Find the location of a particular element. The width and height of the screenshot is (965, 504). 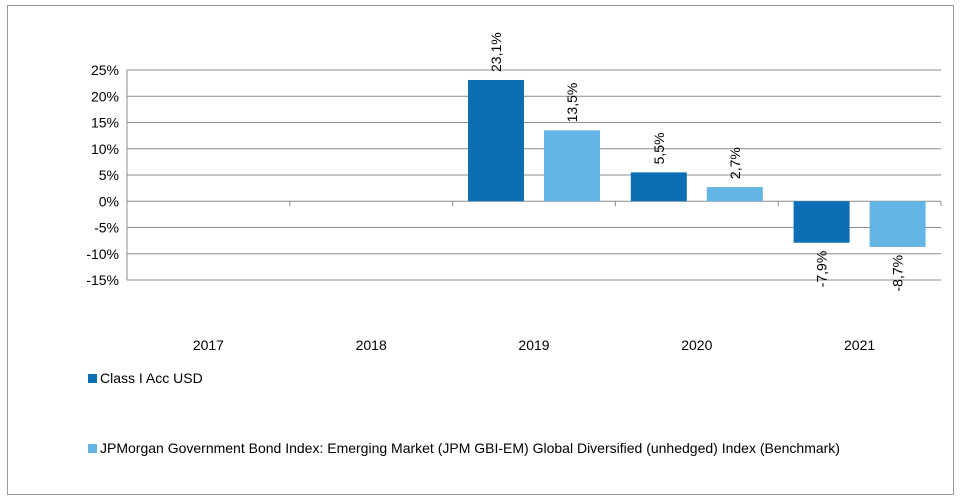

y-tick-label: 25% is located at coordinates (105, 70).